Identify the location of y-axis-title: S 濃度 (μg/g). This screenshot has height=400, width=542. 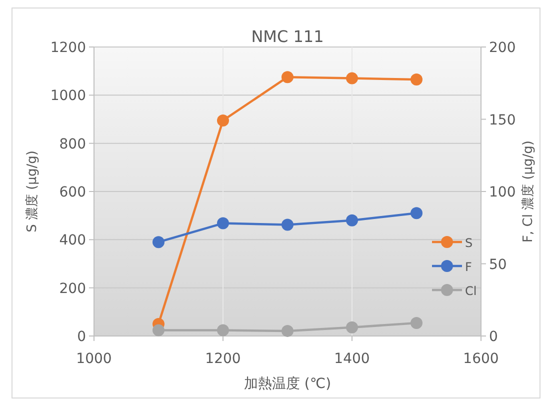
(32, 191).